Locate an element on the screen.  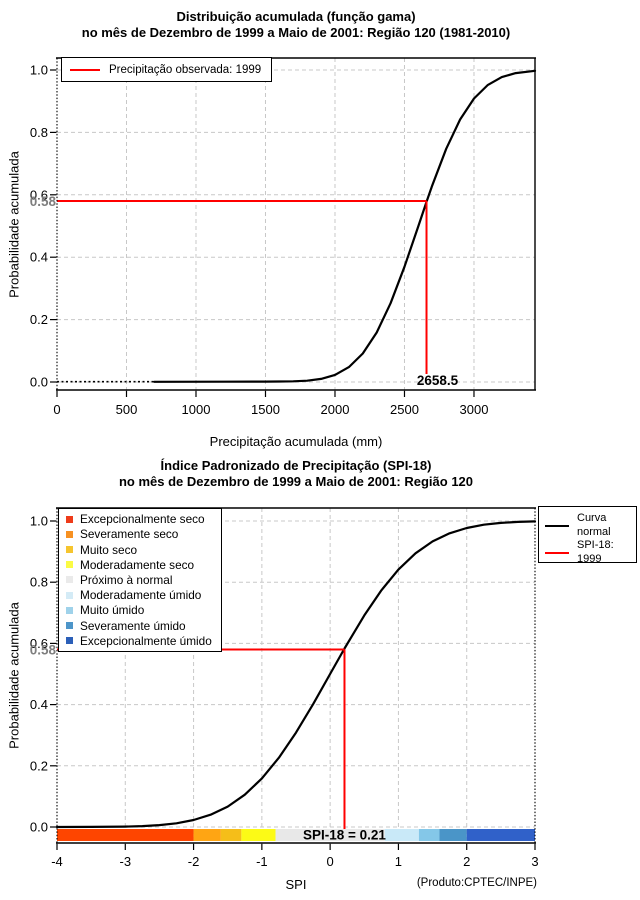
svg-text: -2 is located at coordinates (194, 861).